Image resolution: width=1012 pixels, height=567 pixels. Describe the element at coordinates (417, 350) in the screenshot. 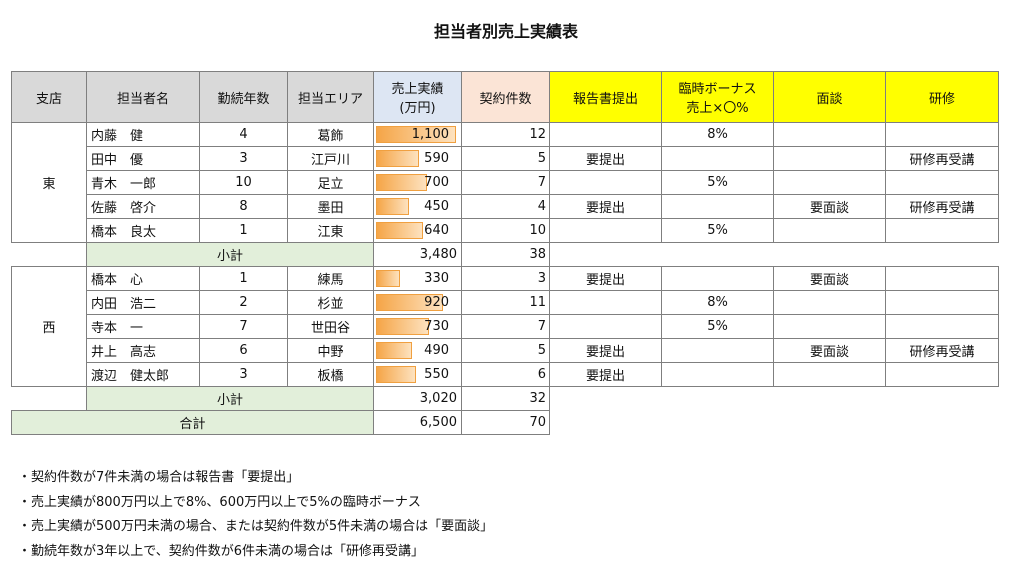

I see `sales-cell: 490` at that location.